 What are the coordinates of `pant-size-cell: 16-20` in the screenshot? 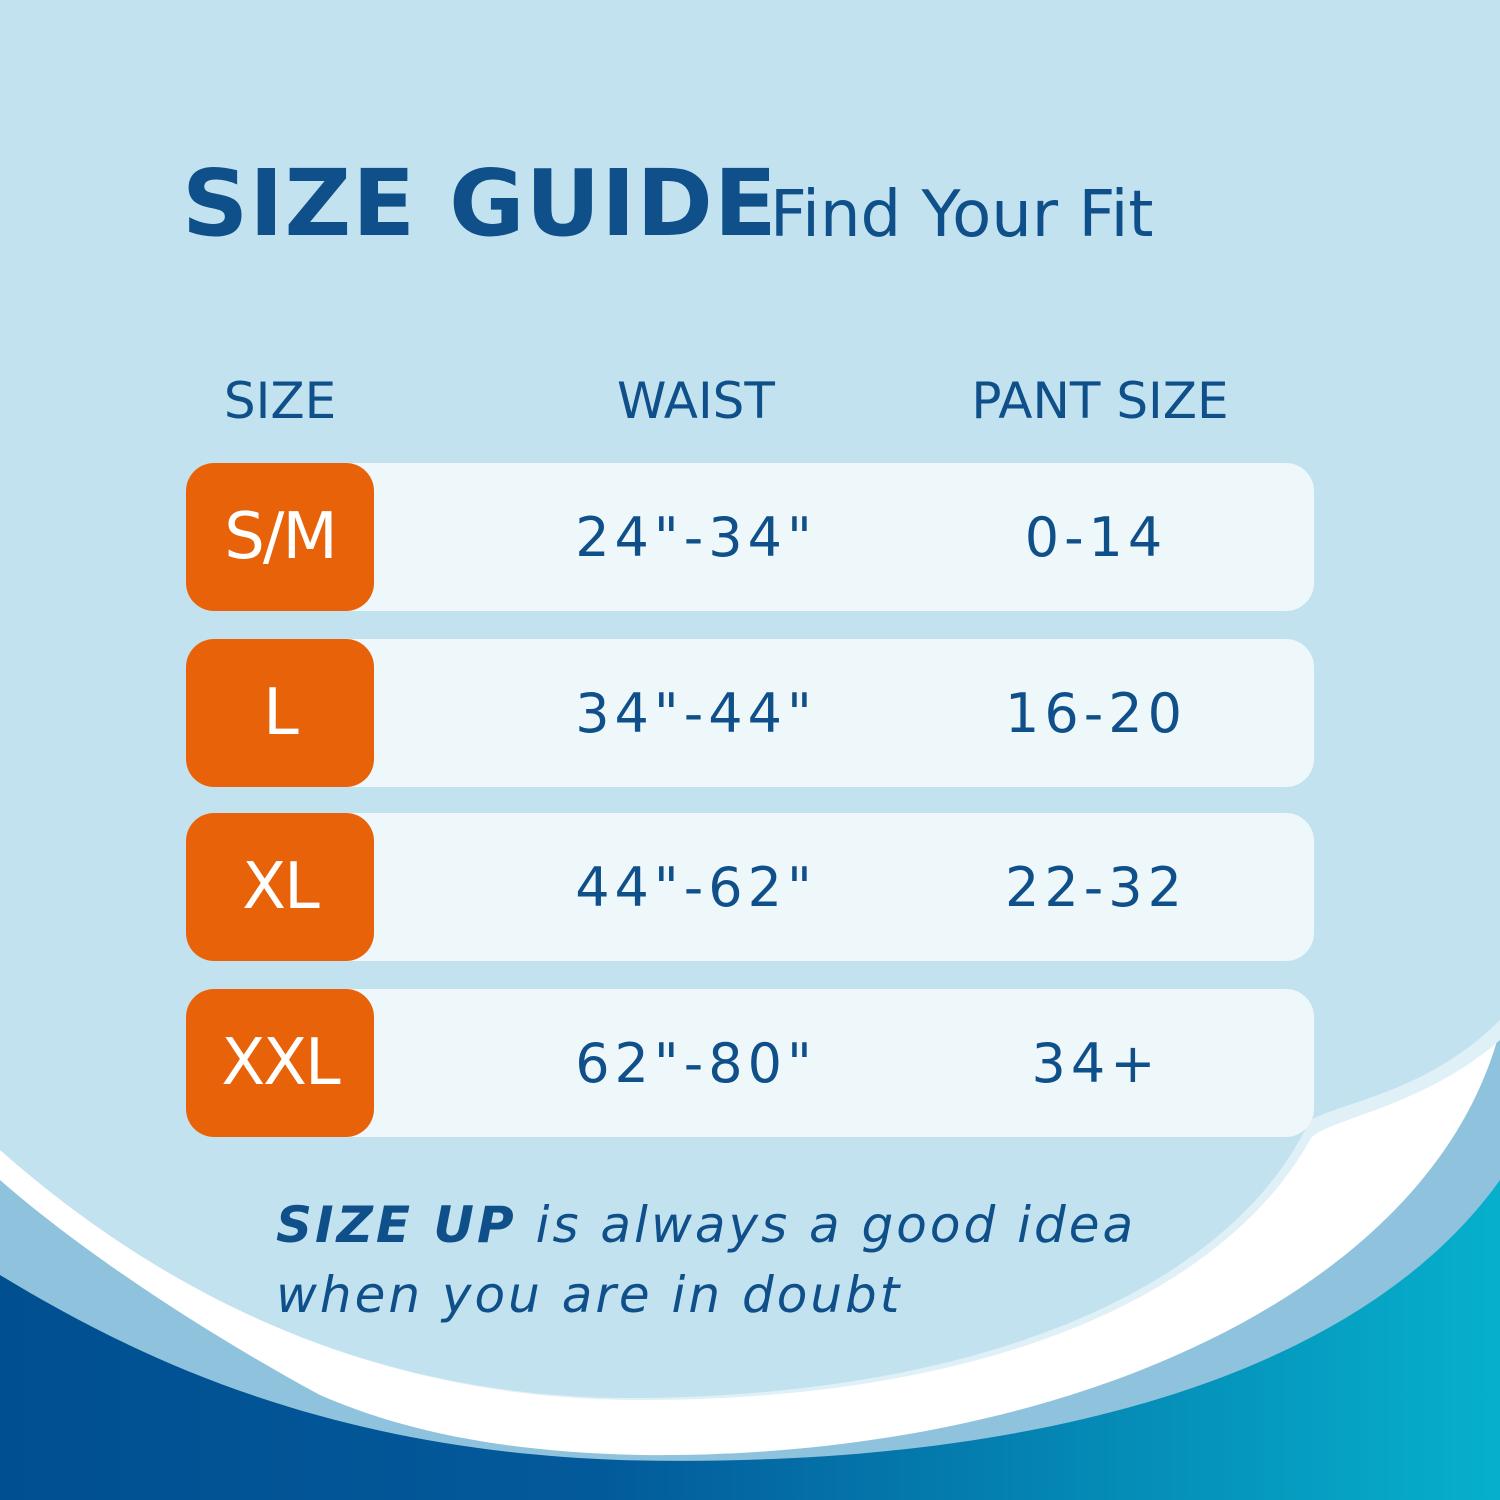 It's located at (1096, 713).